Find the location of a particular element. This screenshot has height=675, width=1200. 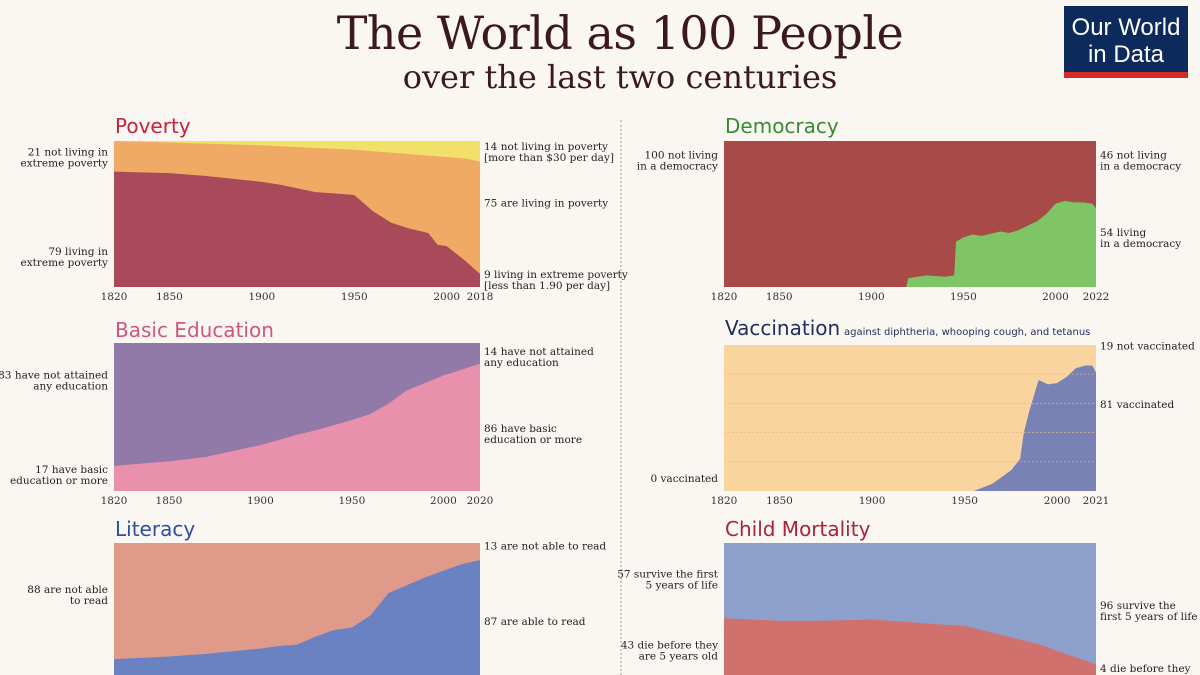

education-left-label: 17 have basic is located at coordinates (71, 470).